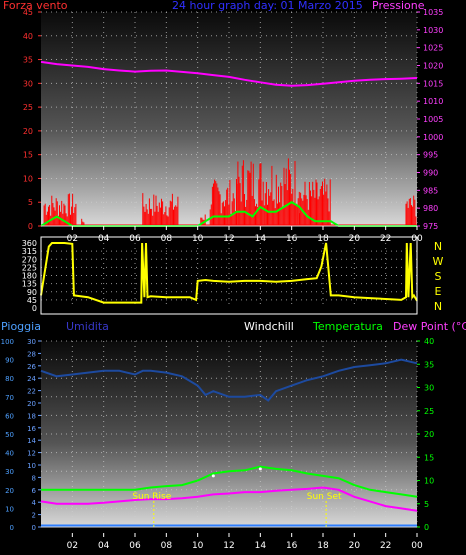  Describe the element at coordinates (425, 434) in the screenshot. I see `temperature-axis-ticks: 0 5 10 15 20 25 30 35 40` at that location.